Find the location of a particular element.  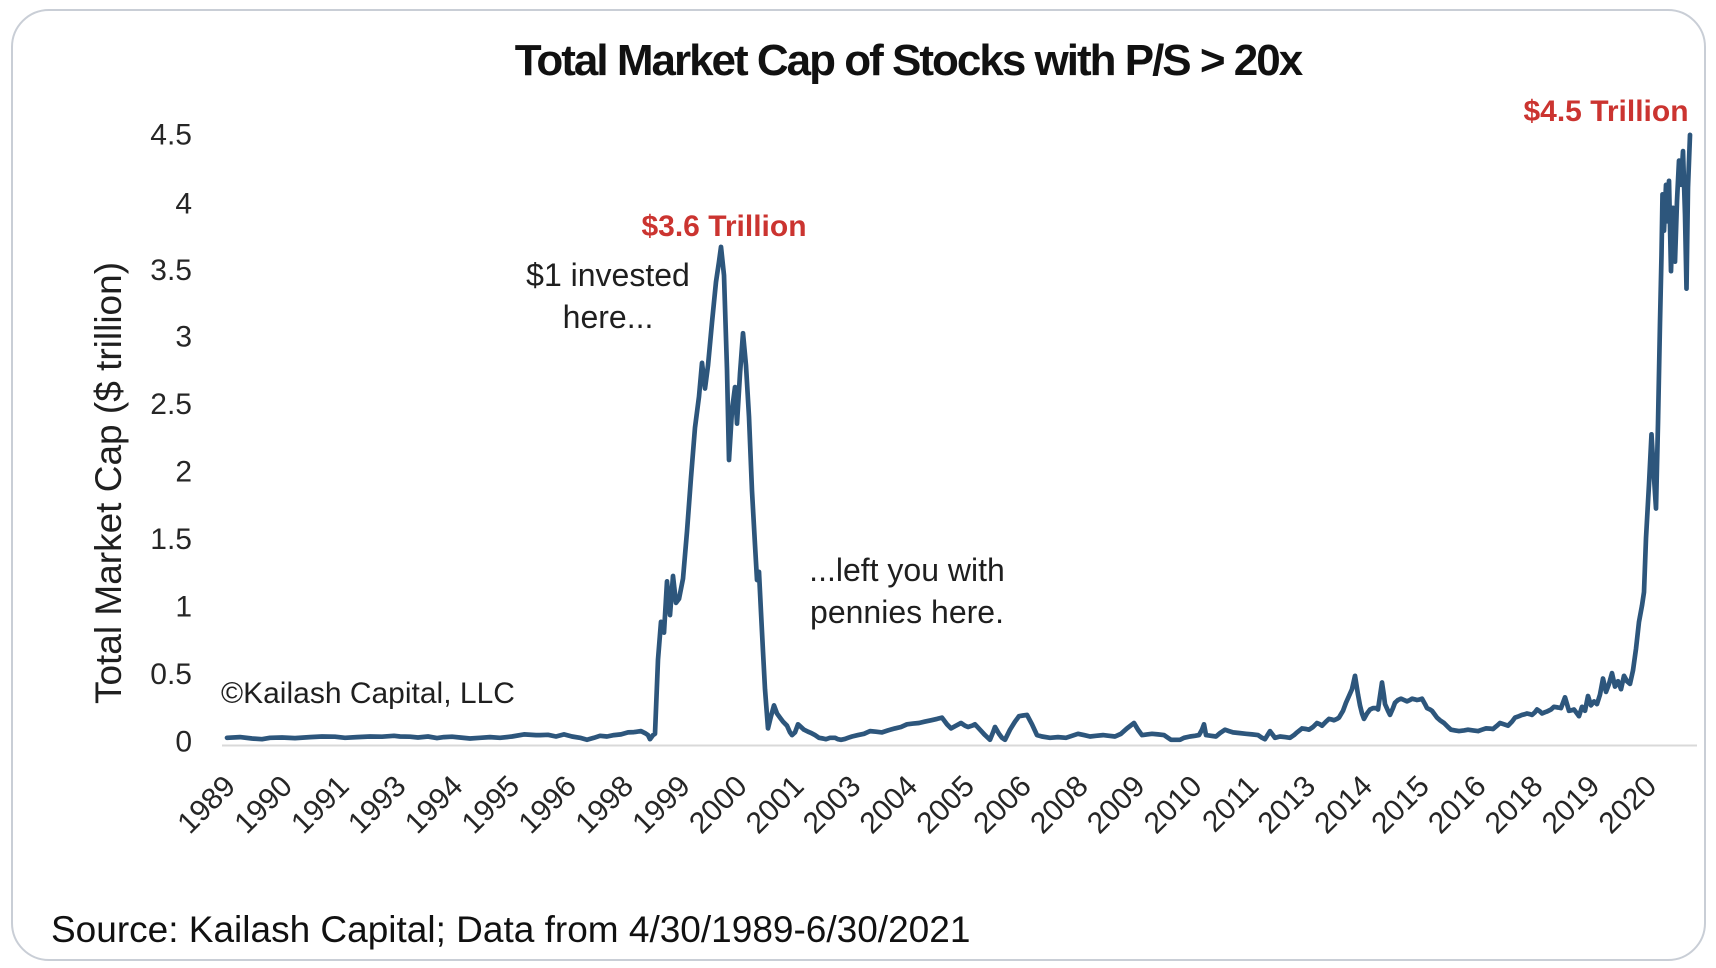

svg-text: 3 is located at coordinates (183, 337).